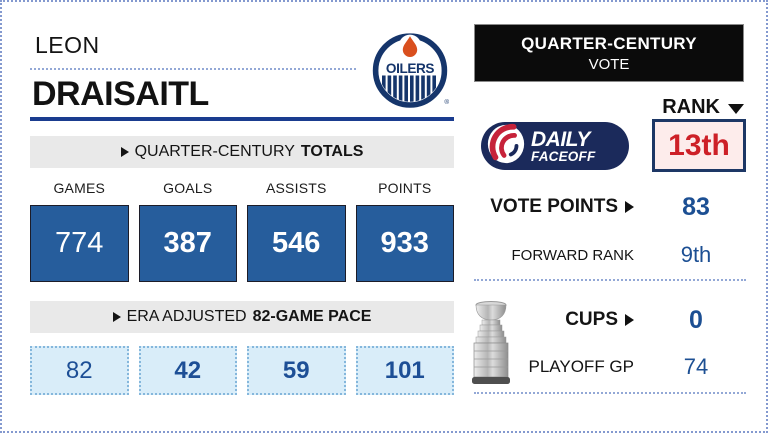 The width and height of the screenshot is (768, 433). What do you see at coordinates (67, 45) in the screenshot?
I see `player-first-name: LEON` at bounding box center [67, 45].